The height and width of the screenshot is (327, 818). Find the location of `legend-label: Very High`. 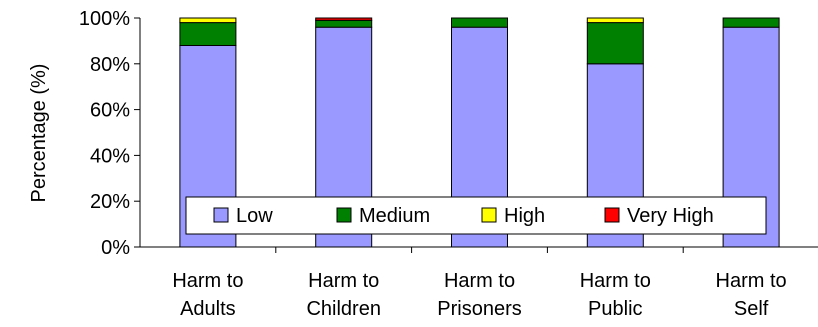

legend-label: Very High is located at coordinates (670, 216).